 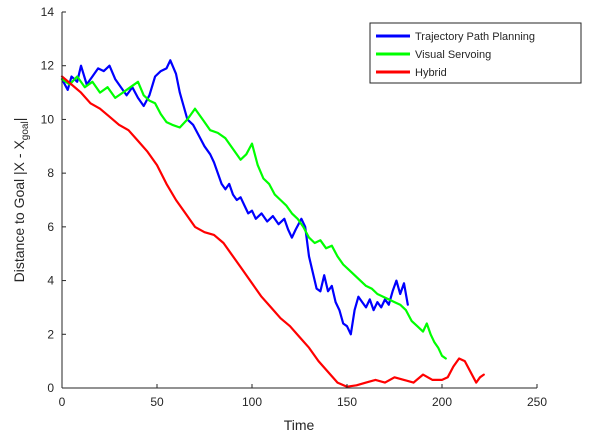 What do you see at coordinates (475, 37) in the screenshot?
I see `legend-label: Trajectory Path Planning` at bounding box center [475, 37].